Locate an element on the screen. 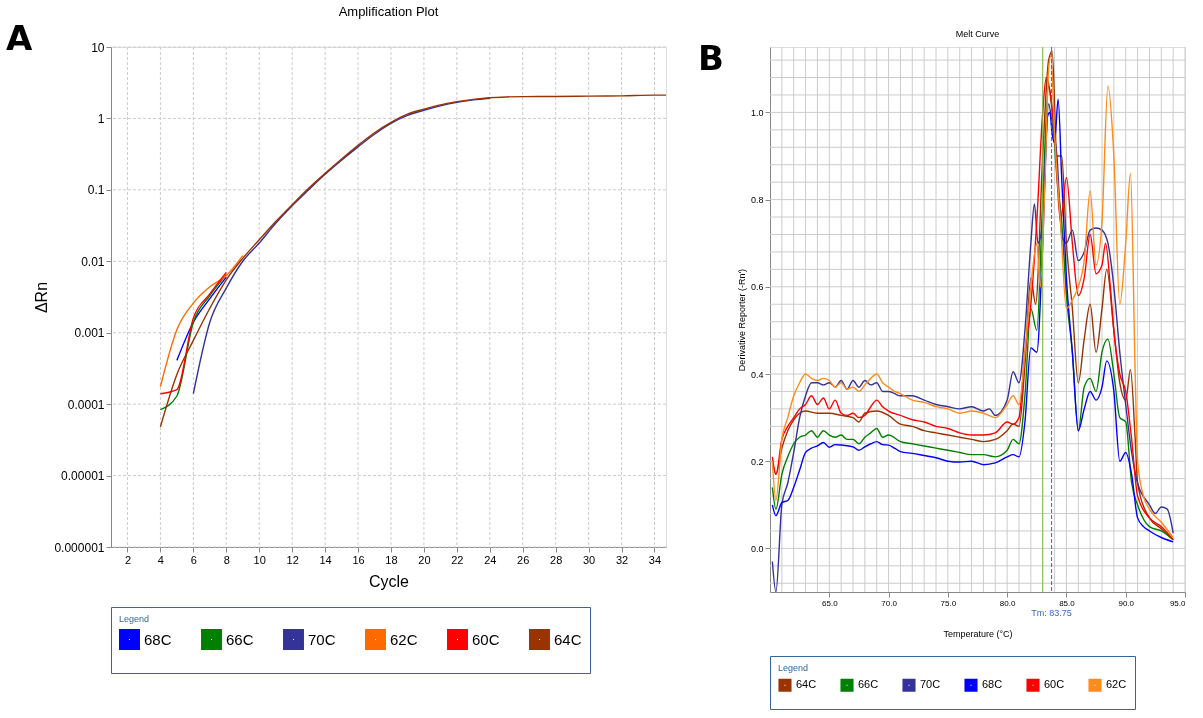  x-tick-label: 8 is located at coordinates (226, 559).